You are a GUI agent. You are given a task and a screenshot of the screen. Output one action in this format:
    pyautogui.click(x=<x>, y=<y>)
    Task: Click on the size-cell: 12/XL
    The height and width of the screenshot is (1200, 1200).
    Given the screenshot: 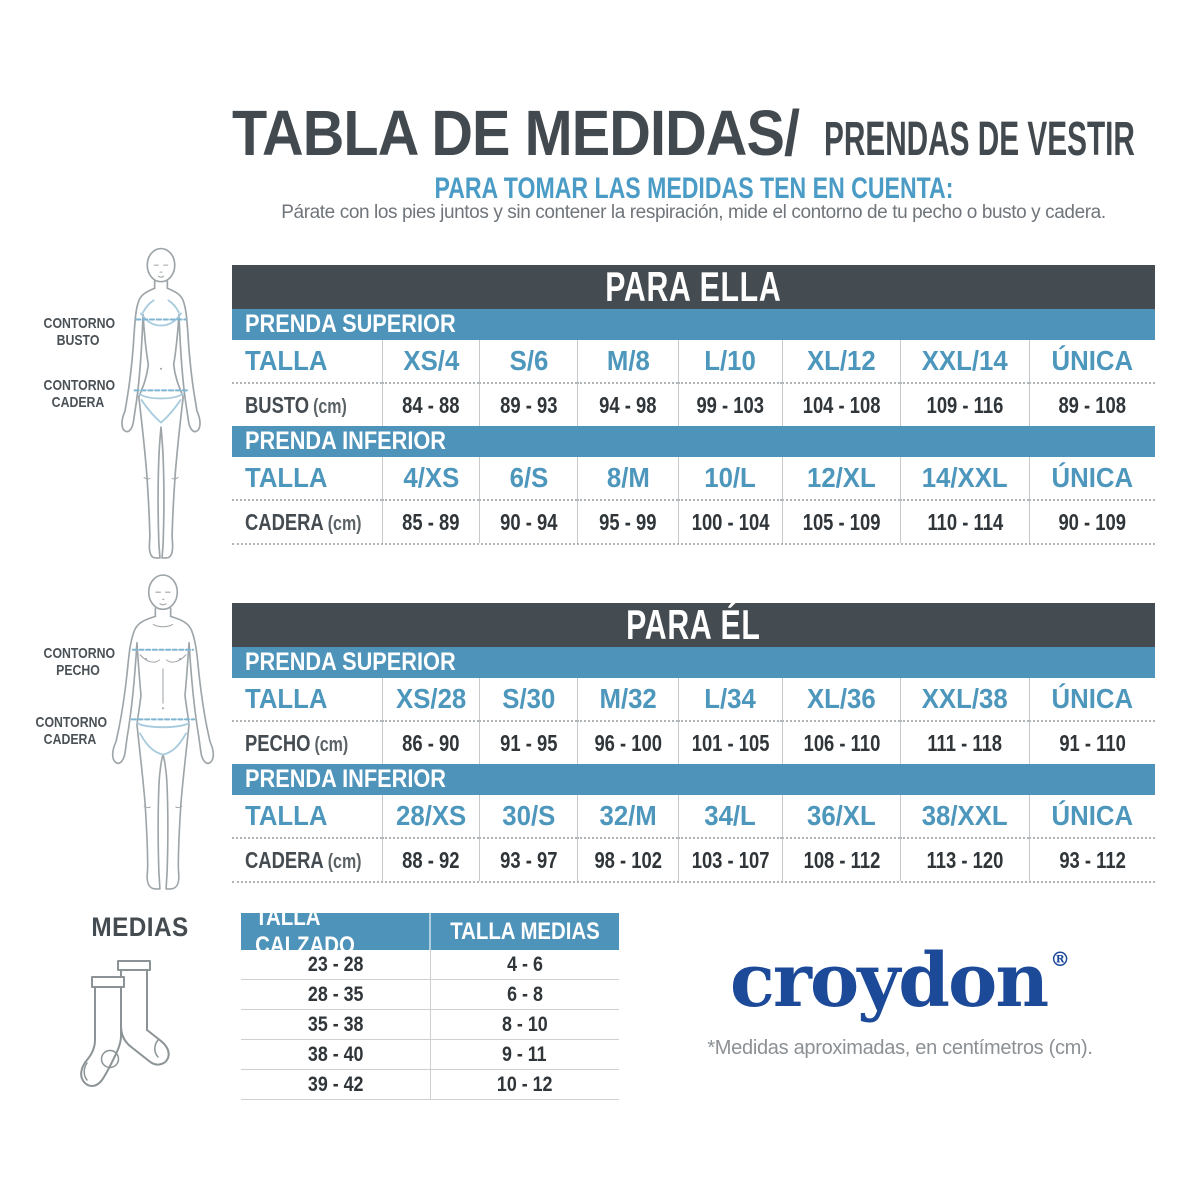 What is the action you would take?
    pyautogui.click(x=841, y=478)
    